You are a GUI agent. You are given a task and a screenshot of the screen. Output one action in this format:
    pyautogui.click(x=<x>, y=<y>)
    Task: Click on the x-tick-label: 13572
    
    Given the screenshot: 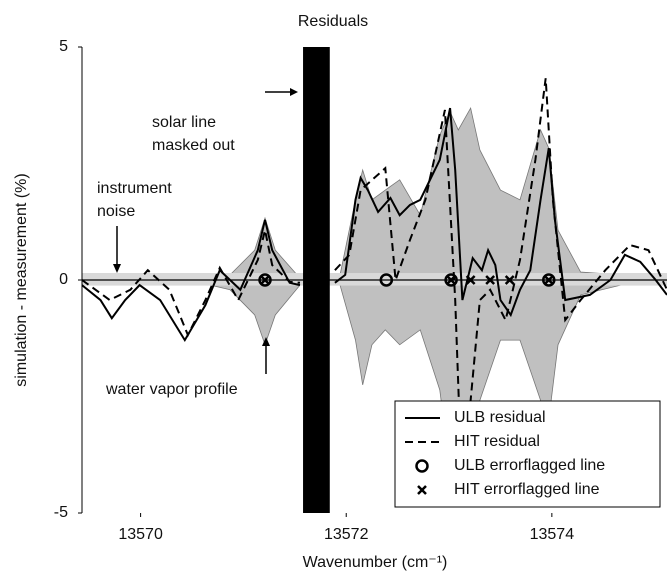 What is the action you would take?
    pyautogui.click(x=346, y=534)
    